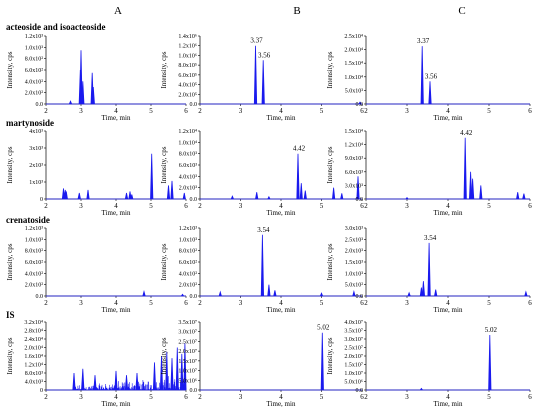 The width and height of the screenshot is (550, 413). Describe the element at coordinates (187, 342) in the screenshot. I see `y-tick-label: 2.5x10⁷` at that location.